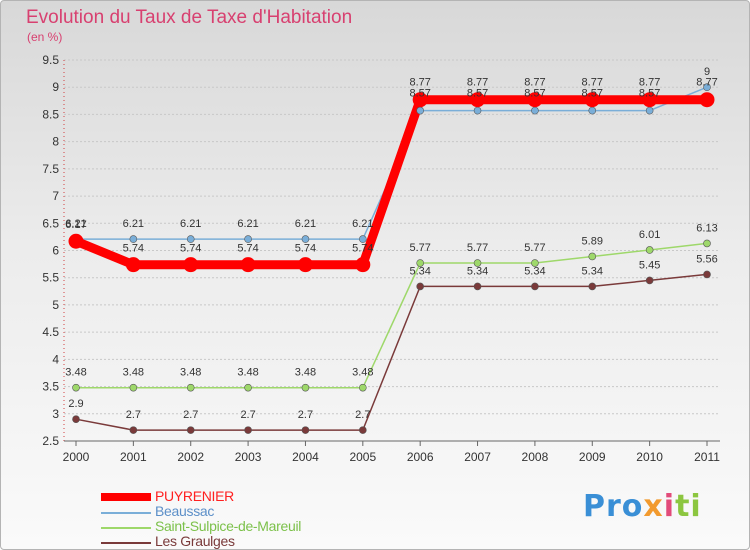 The width and height of the screenshot is (750, 550). What do you see at coordinates (76, 457) in the screenshot?
I see `x-tick-label: 2000` at bounding box center [76, 457].